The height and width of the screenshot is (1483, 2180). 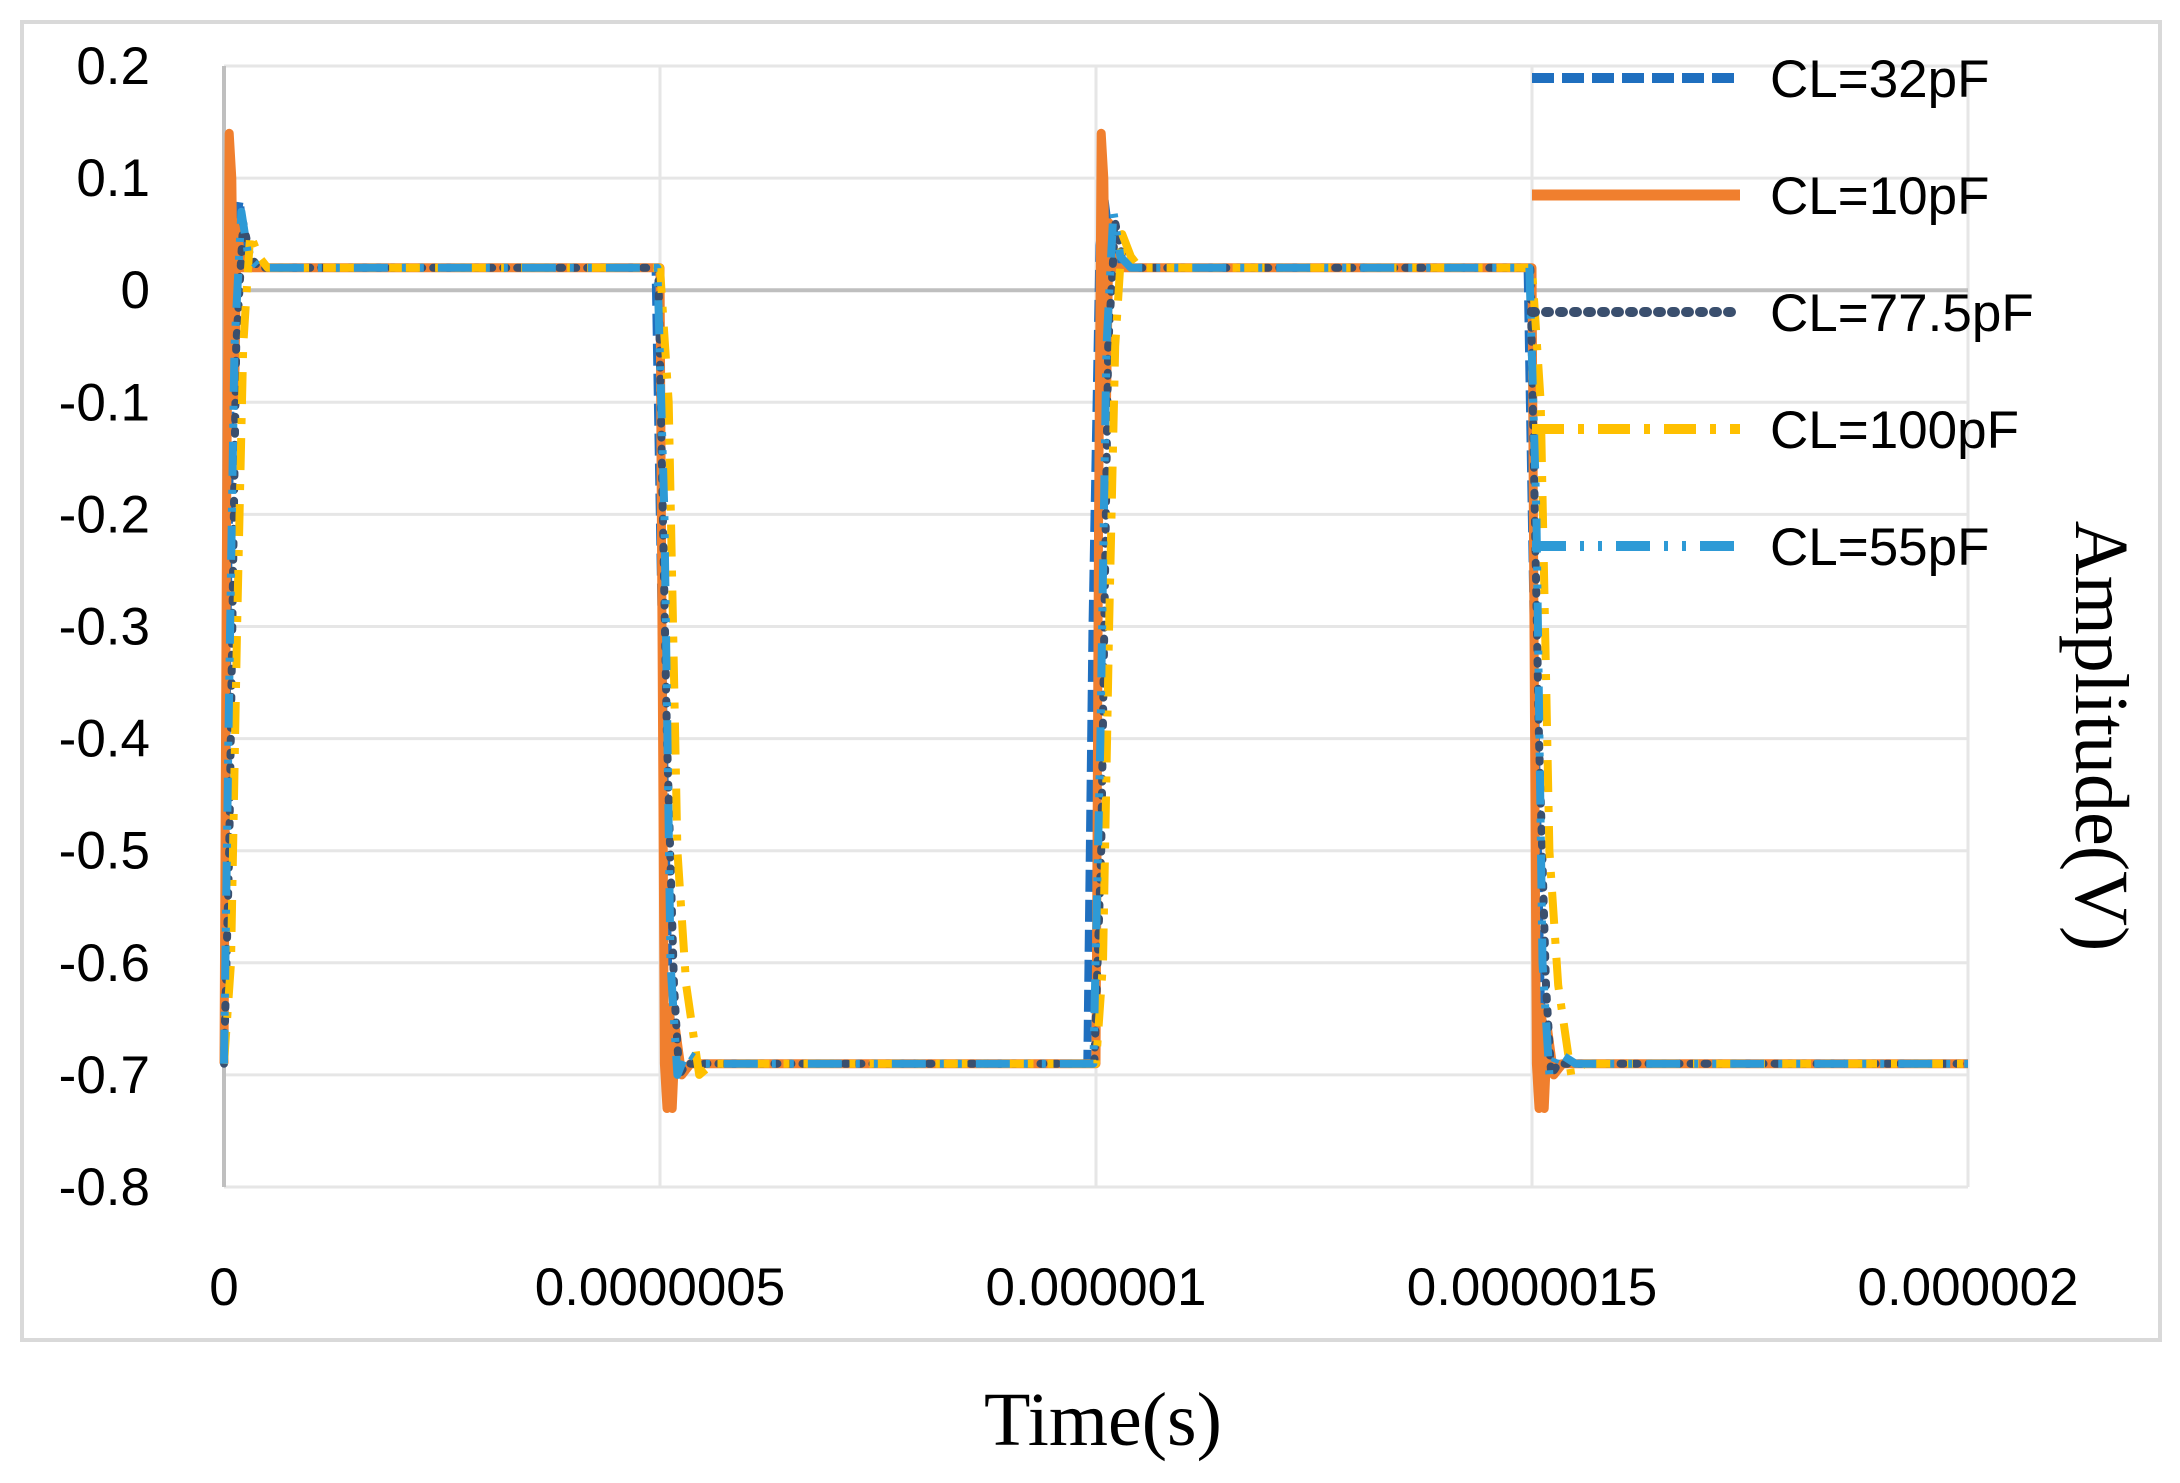 I want to click on legend-item: CL=32pF, so click(x=1761, y=79).